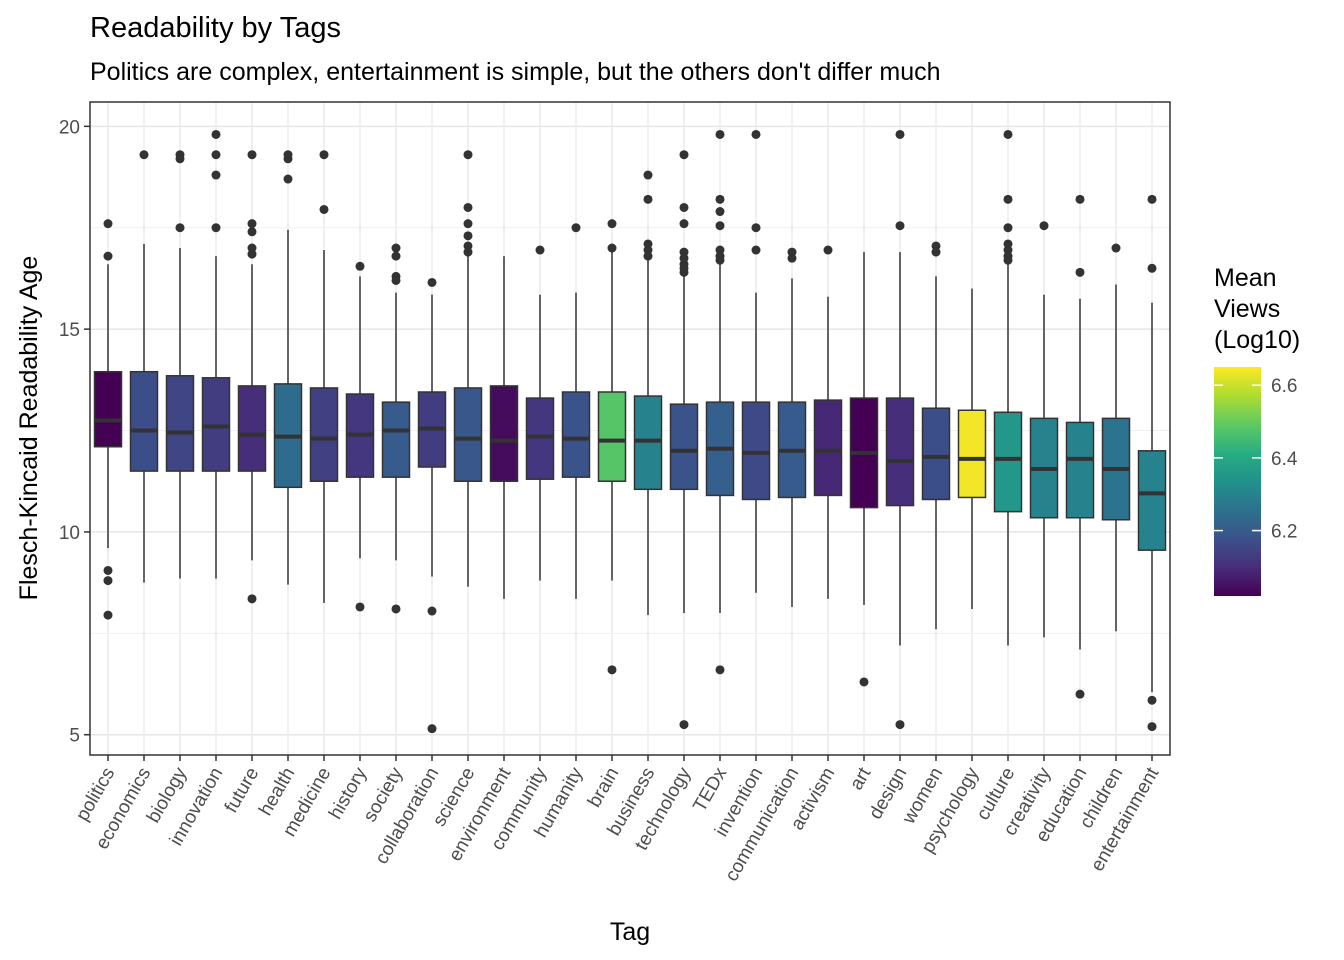 The image size is (1344, 960). I want to click on box-entertainment, so click(1152, 463).